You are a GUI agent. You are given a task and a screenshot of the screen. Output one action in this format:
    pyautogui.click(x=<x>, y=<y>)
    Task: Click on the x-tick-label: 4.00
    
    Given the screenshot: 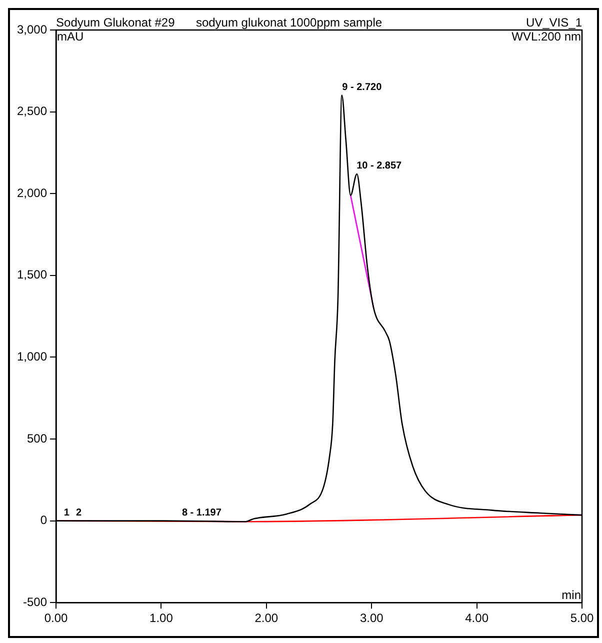 What is the action you would take?
    pyautogui.click(x=477, y=618)
    